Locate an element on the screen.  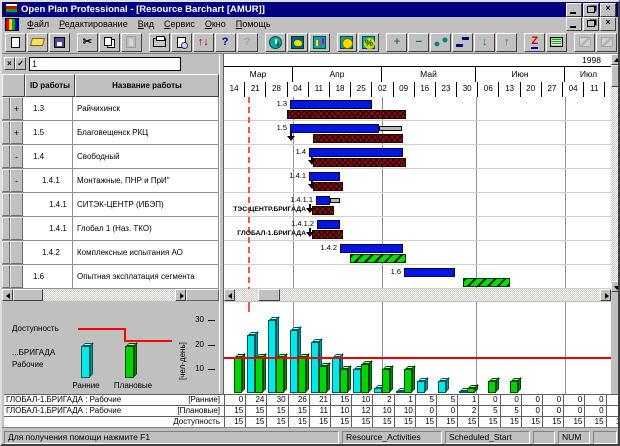
task-row: +1.3 Райчихинск is located at coordinates (110, 109).